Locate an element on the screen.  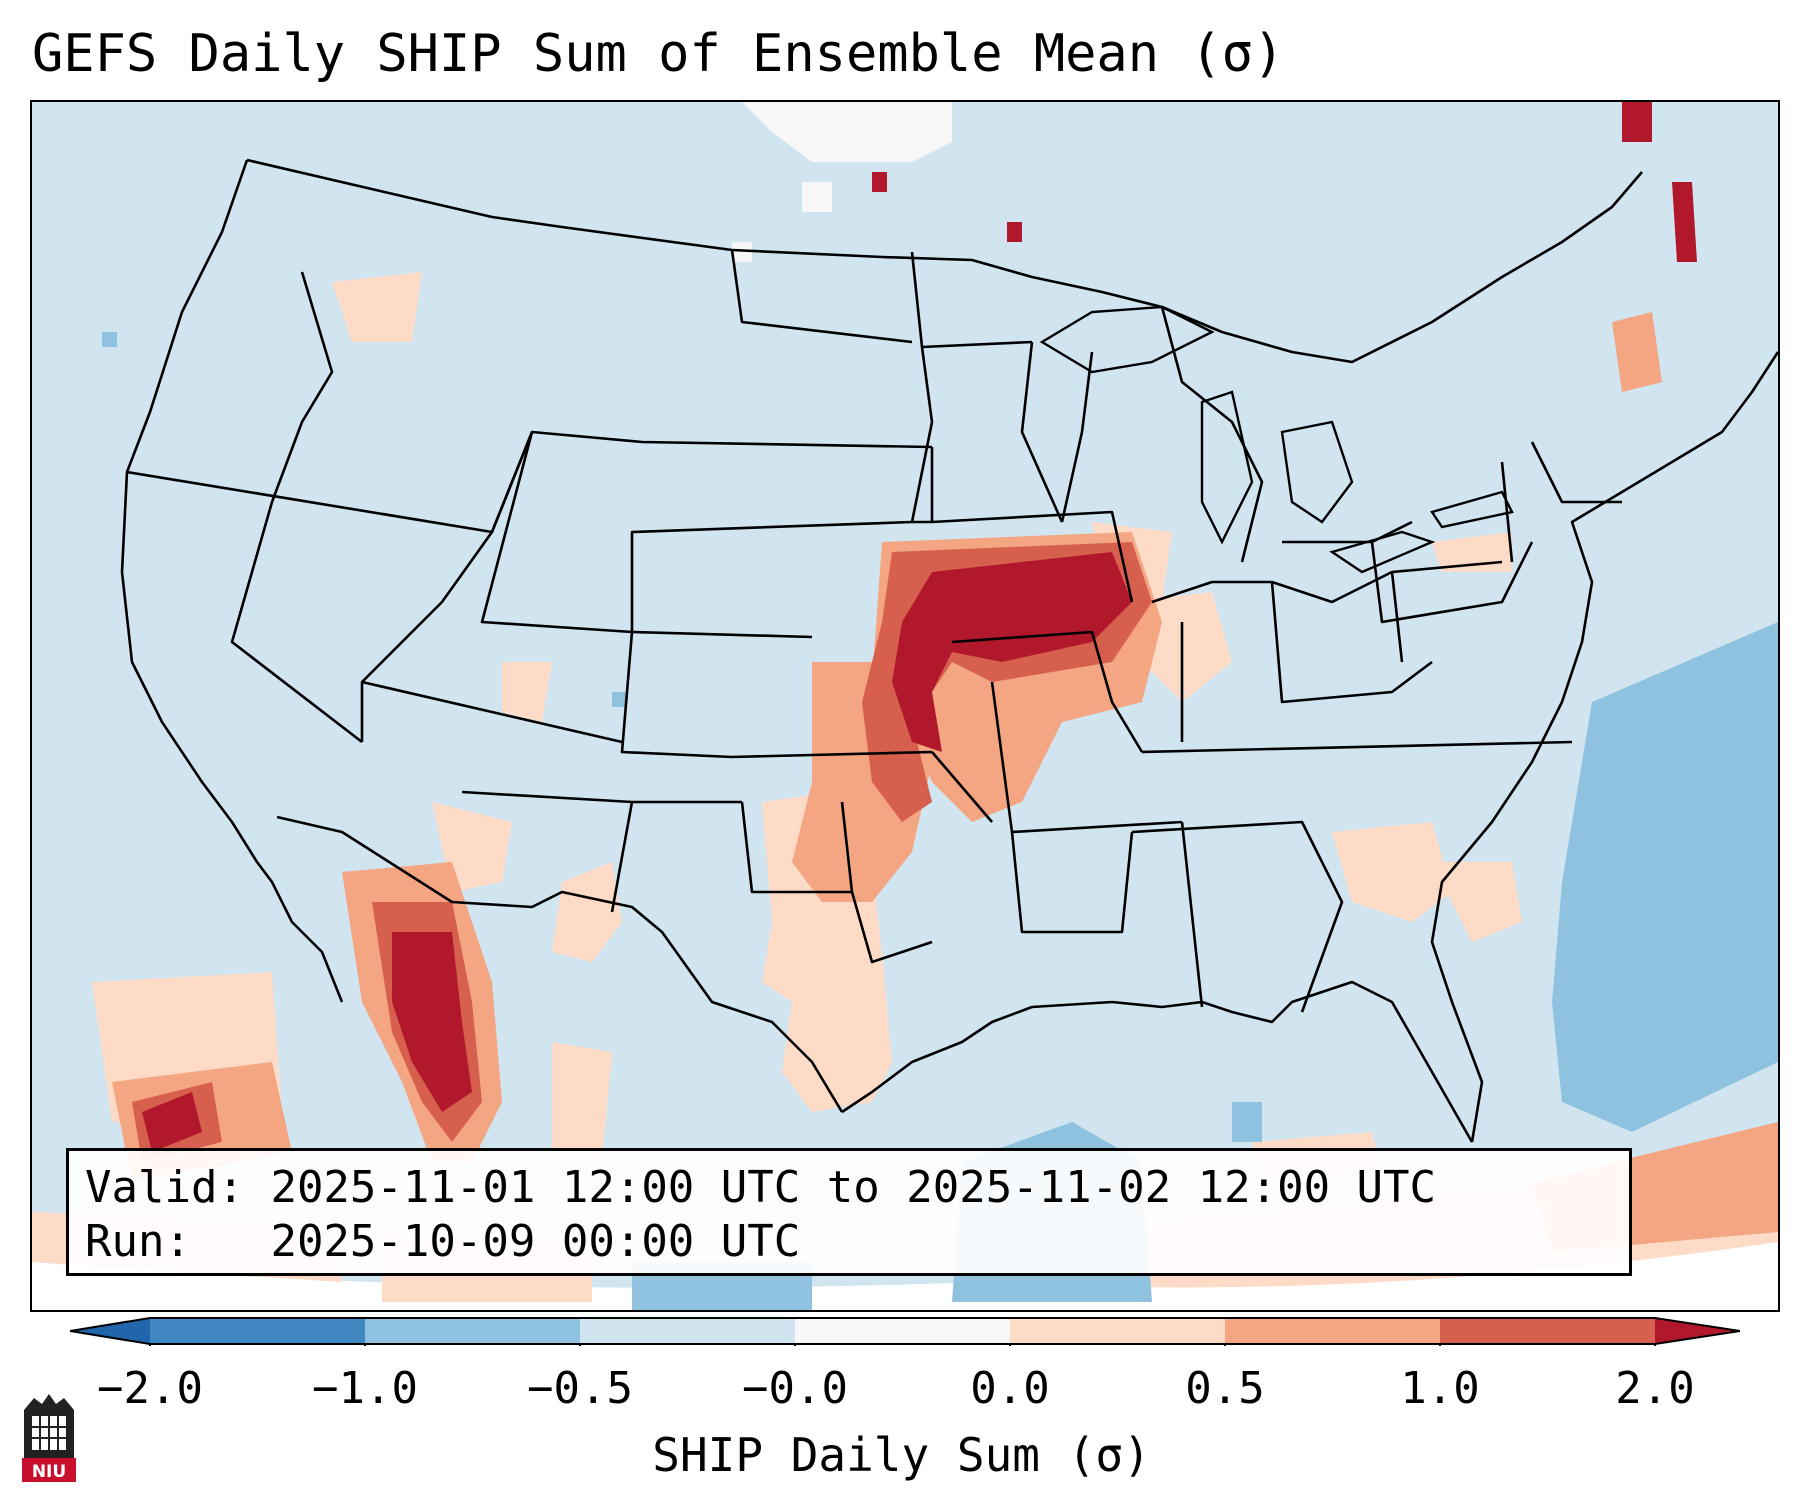
chart-title: GEFS Daily SHIP Sum of Ensemble Mean (σ) is located at coordinates (658, 54).